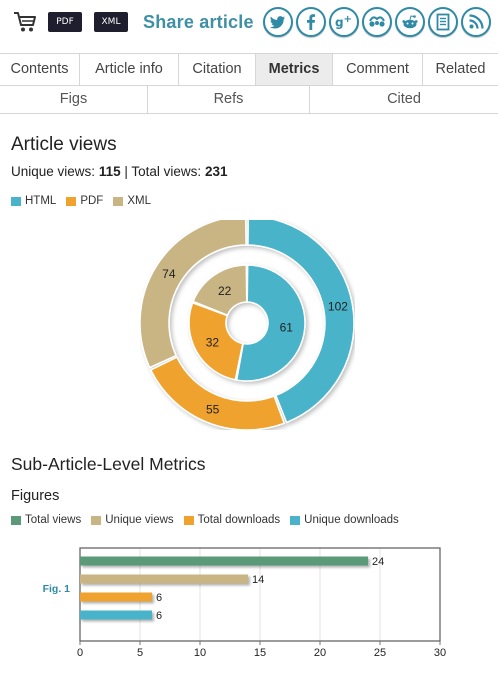 Image resolution: width=498 pixels, height=678 pixels. I want to click on legend-item-unique-downloads: Unique downloads, so click(344, 520).